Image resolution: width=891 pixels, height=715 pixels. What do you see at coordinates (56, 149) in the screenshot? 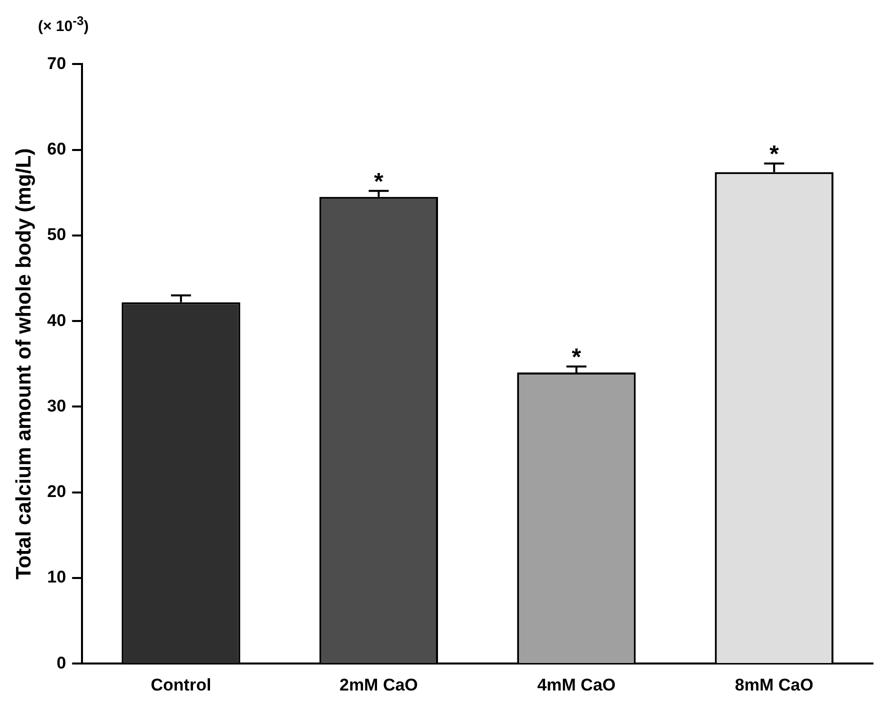
I see `y-tick-label: 60` at bounding box center [56, 149].